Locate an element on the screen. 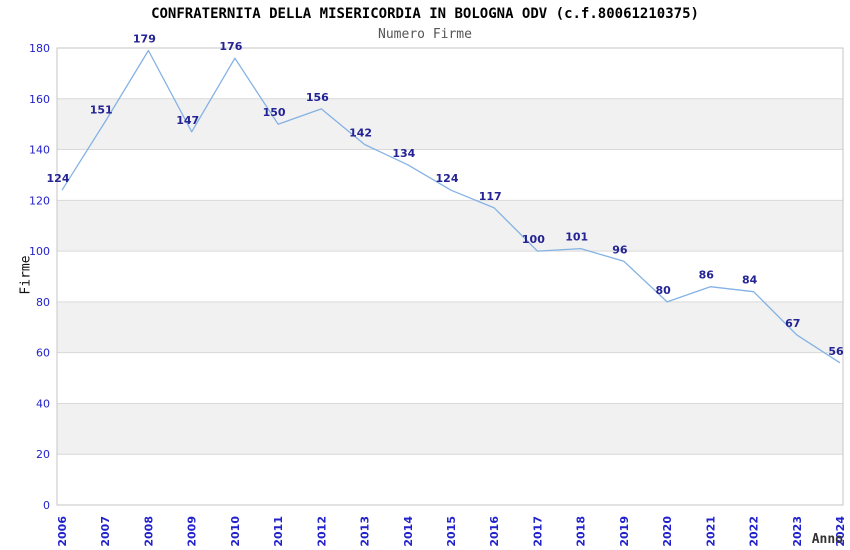 The height and width of the screenshot is (550, 850). x-tick-label: 2023 is located at coordinates (797, 531).